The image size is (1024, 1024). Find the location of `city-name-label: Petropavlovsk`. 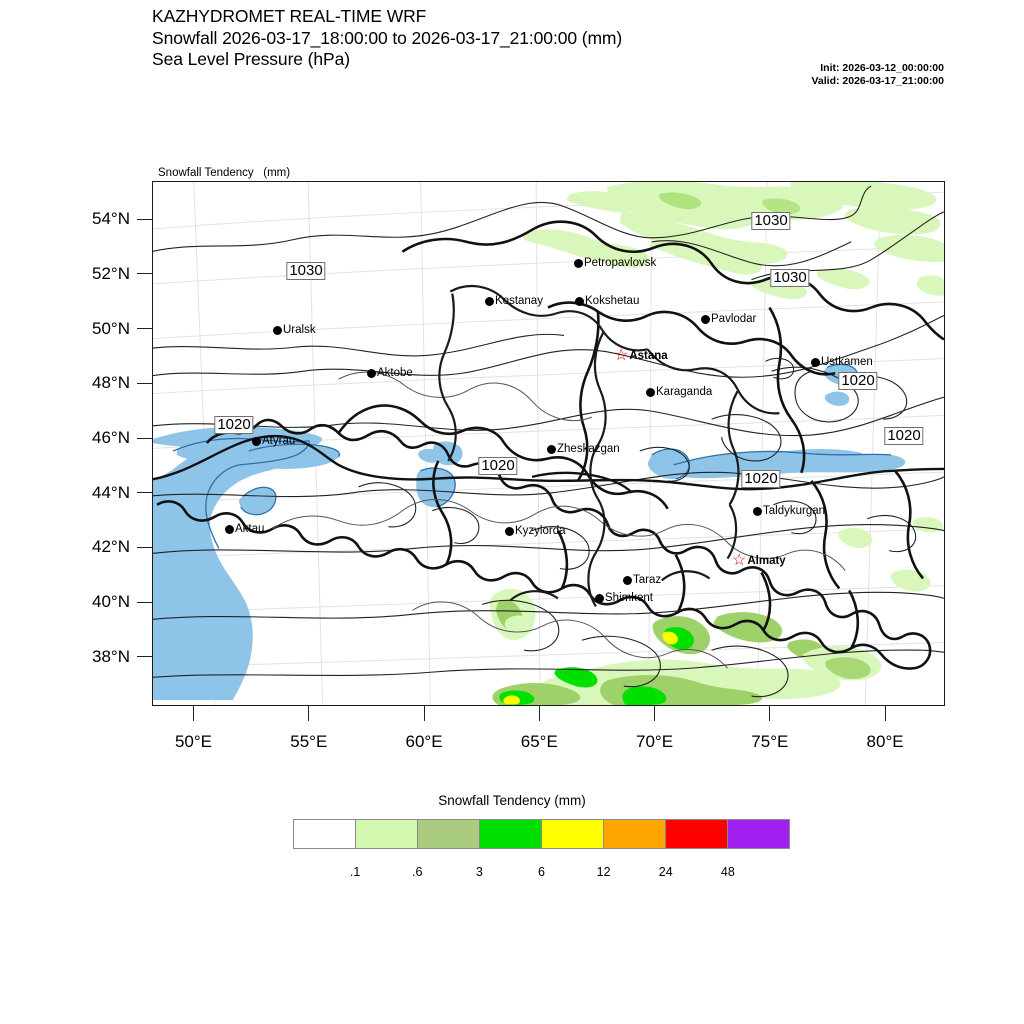

city-name-label: Petropavlovsk is located at coordinates (620, 263).